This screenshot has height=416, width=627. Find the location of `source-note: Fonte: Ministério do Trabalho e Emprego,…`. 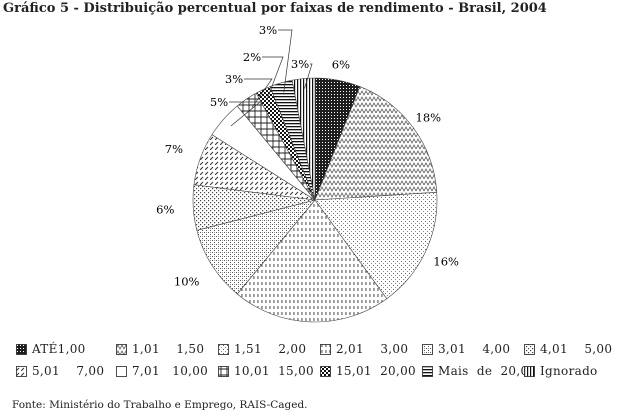

source-note: Fonte: Ministério do Trabalho e Emprego,… is located at coordinates (160, 405).